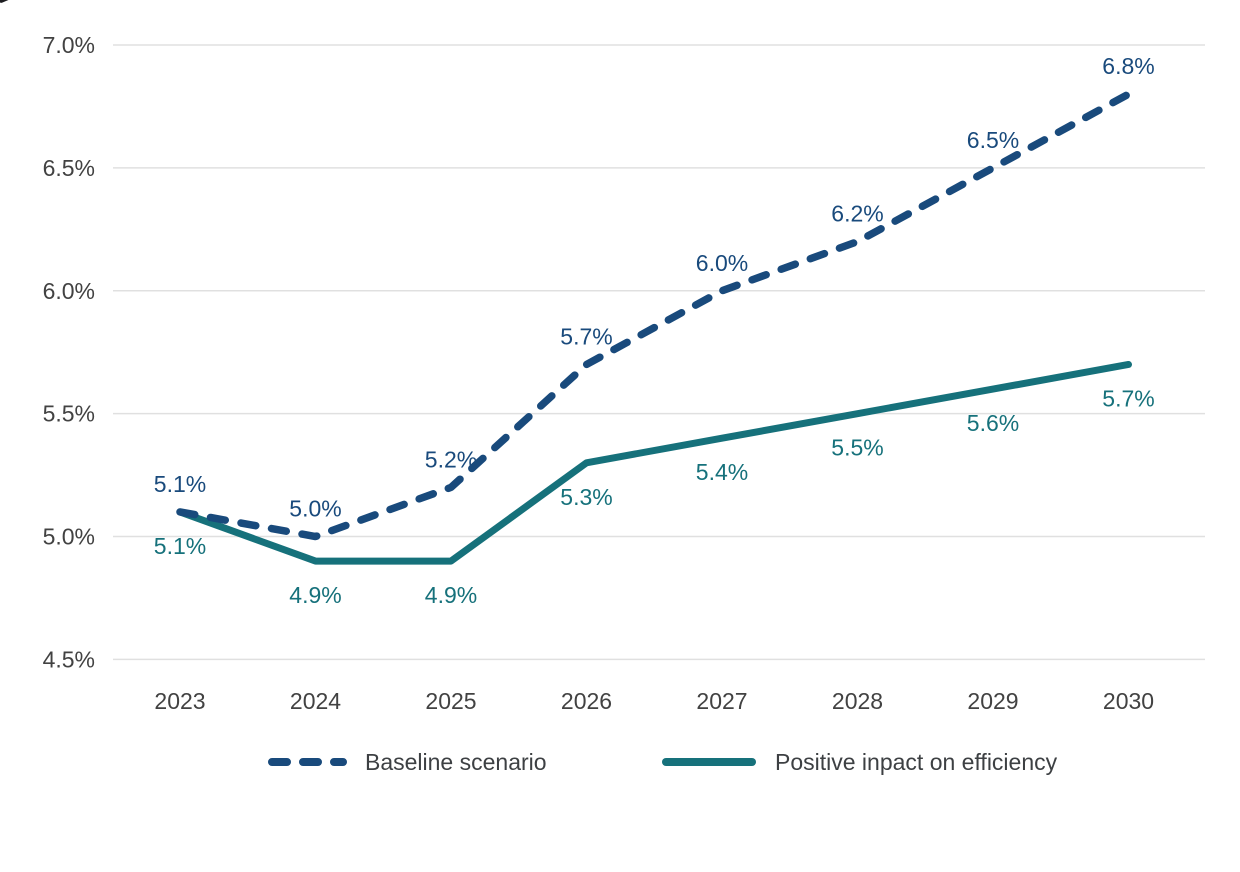 The width and height of the screenshot is (1240, 872). I want to click on x-tick-label: 2027, so click(721, 701).